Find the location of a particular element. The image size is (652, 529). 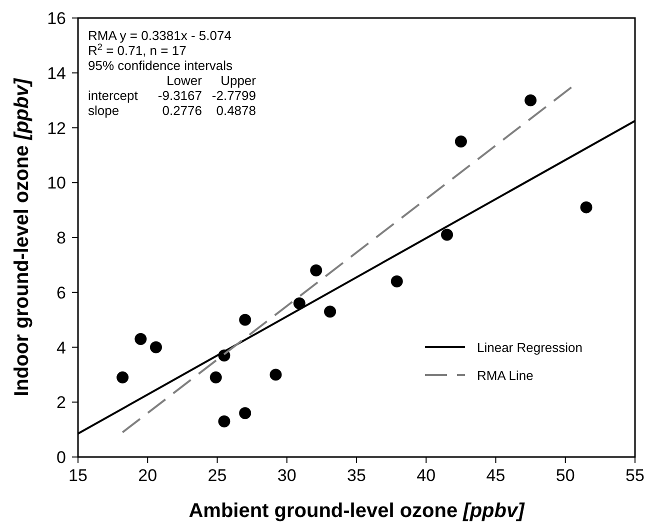

text: intercept -9.3167 -2.7799 is located at coordinates (172, 95).